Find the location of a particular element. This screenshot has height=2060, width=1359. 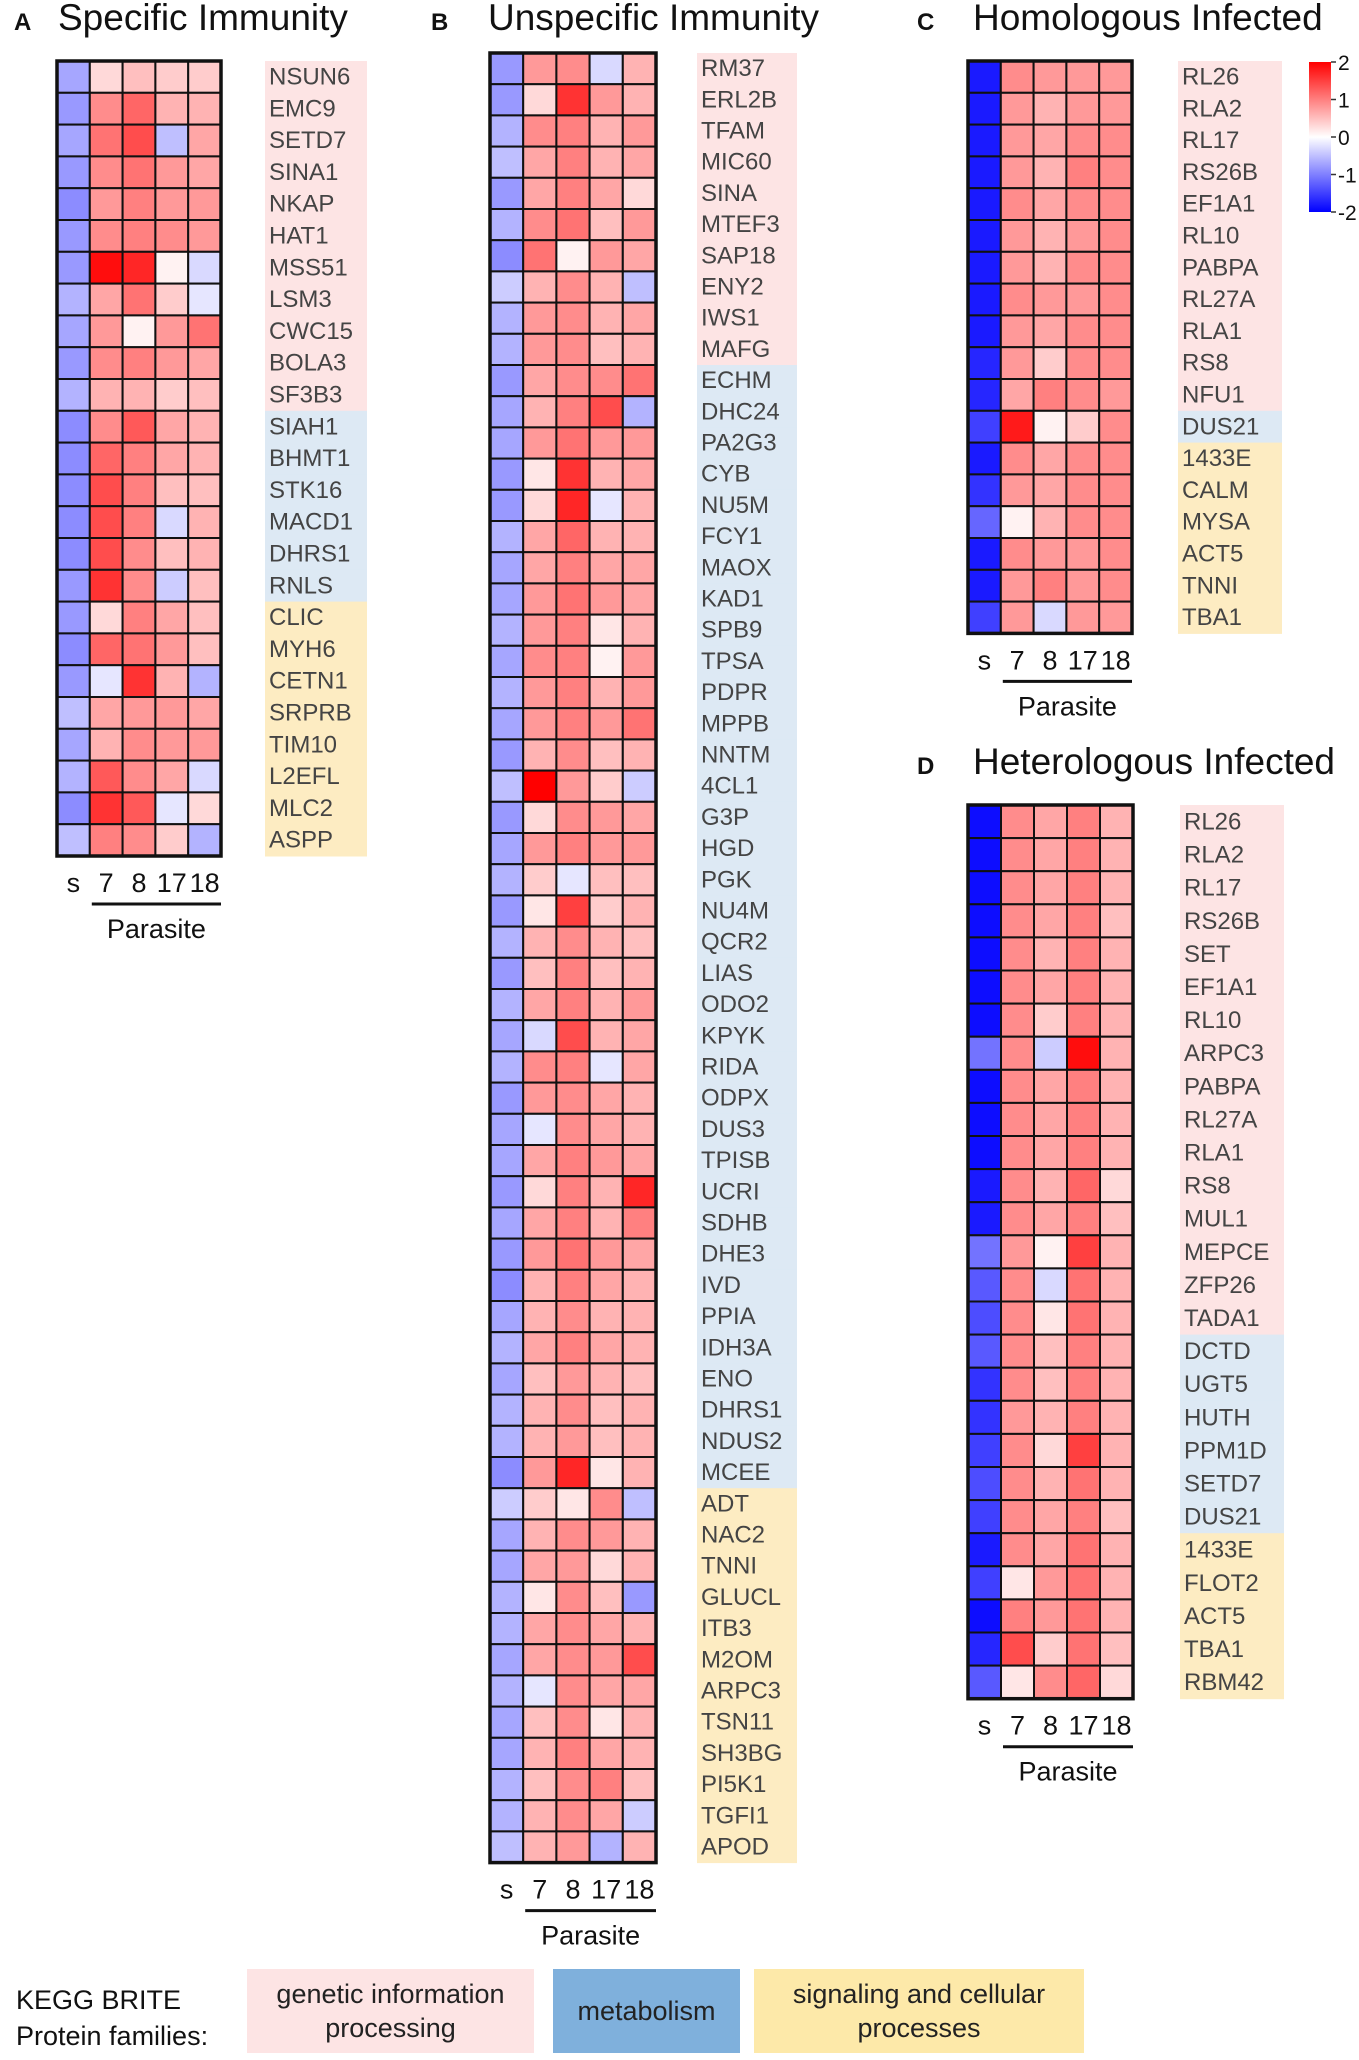

row-label: NU5M is located at coordinates (735, 505).